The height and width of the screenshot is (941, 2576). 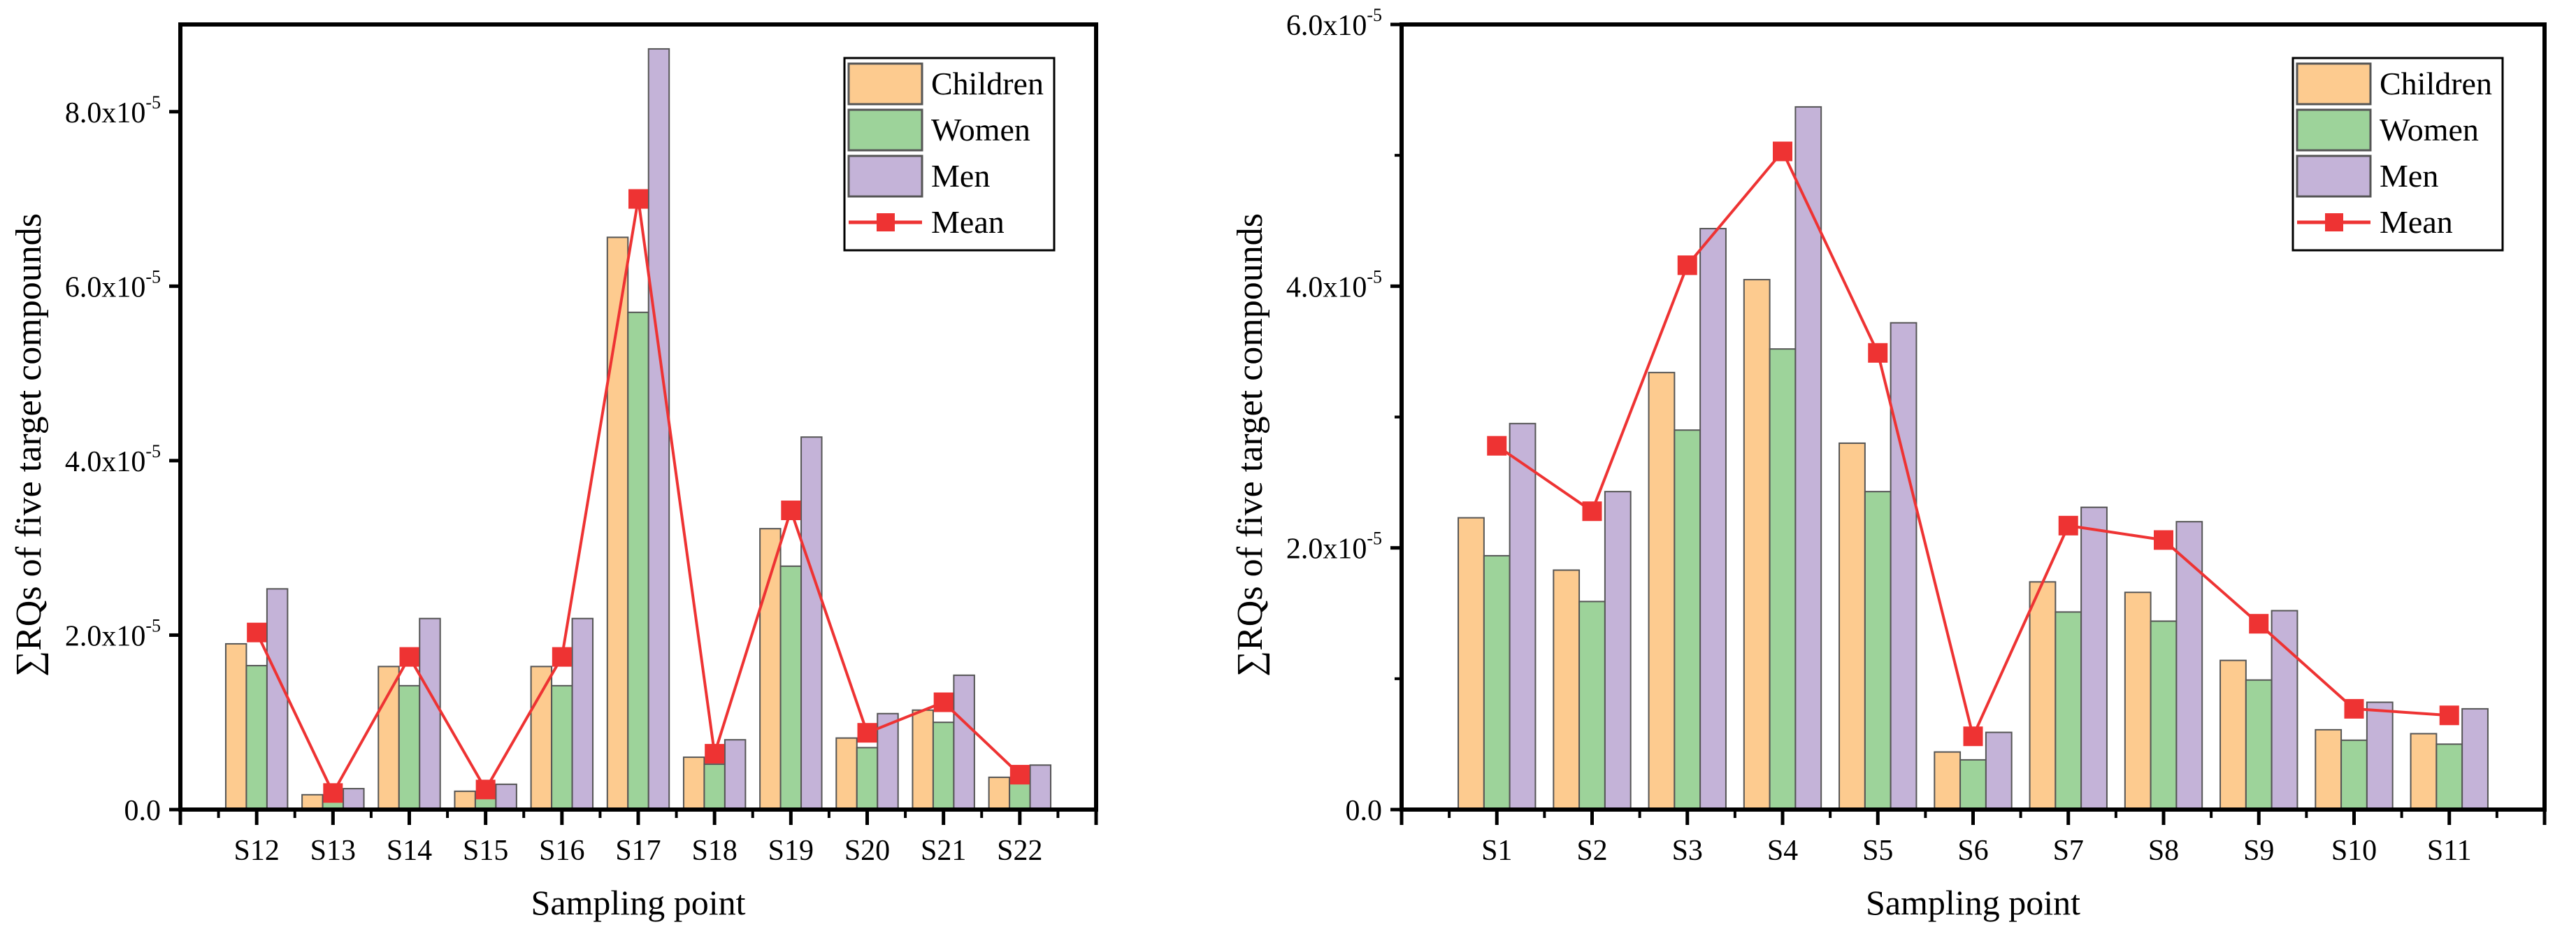 I want to click on bar-women-s1, so click(x=1497, y=682).